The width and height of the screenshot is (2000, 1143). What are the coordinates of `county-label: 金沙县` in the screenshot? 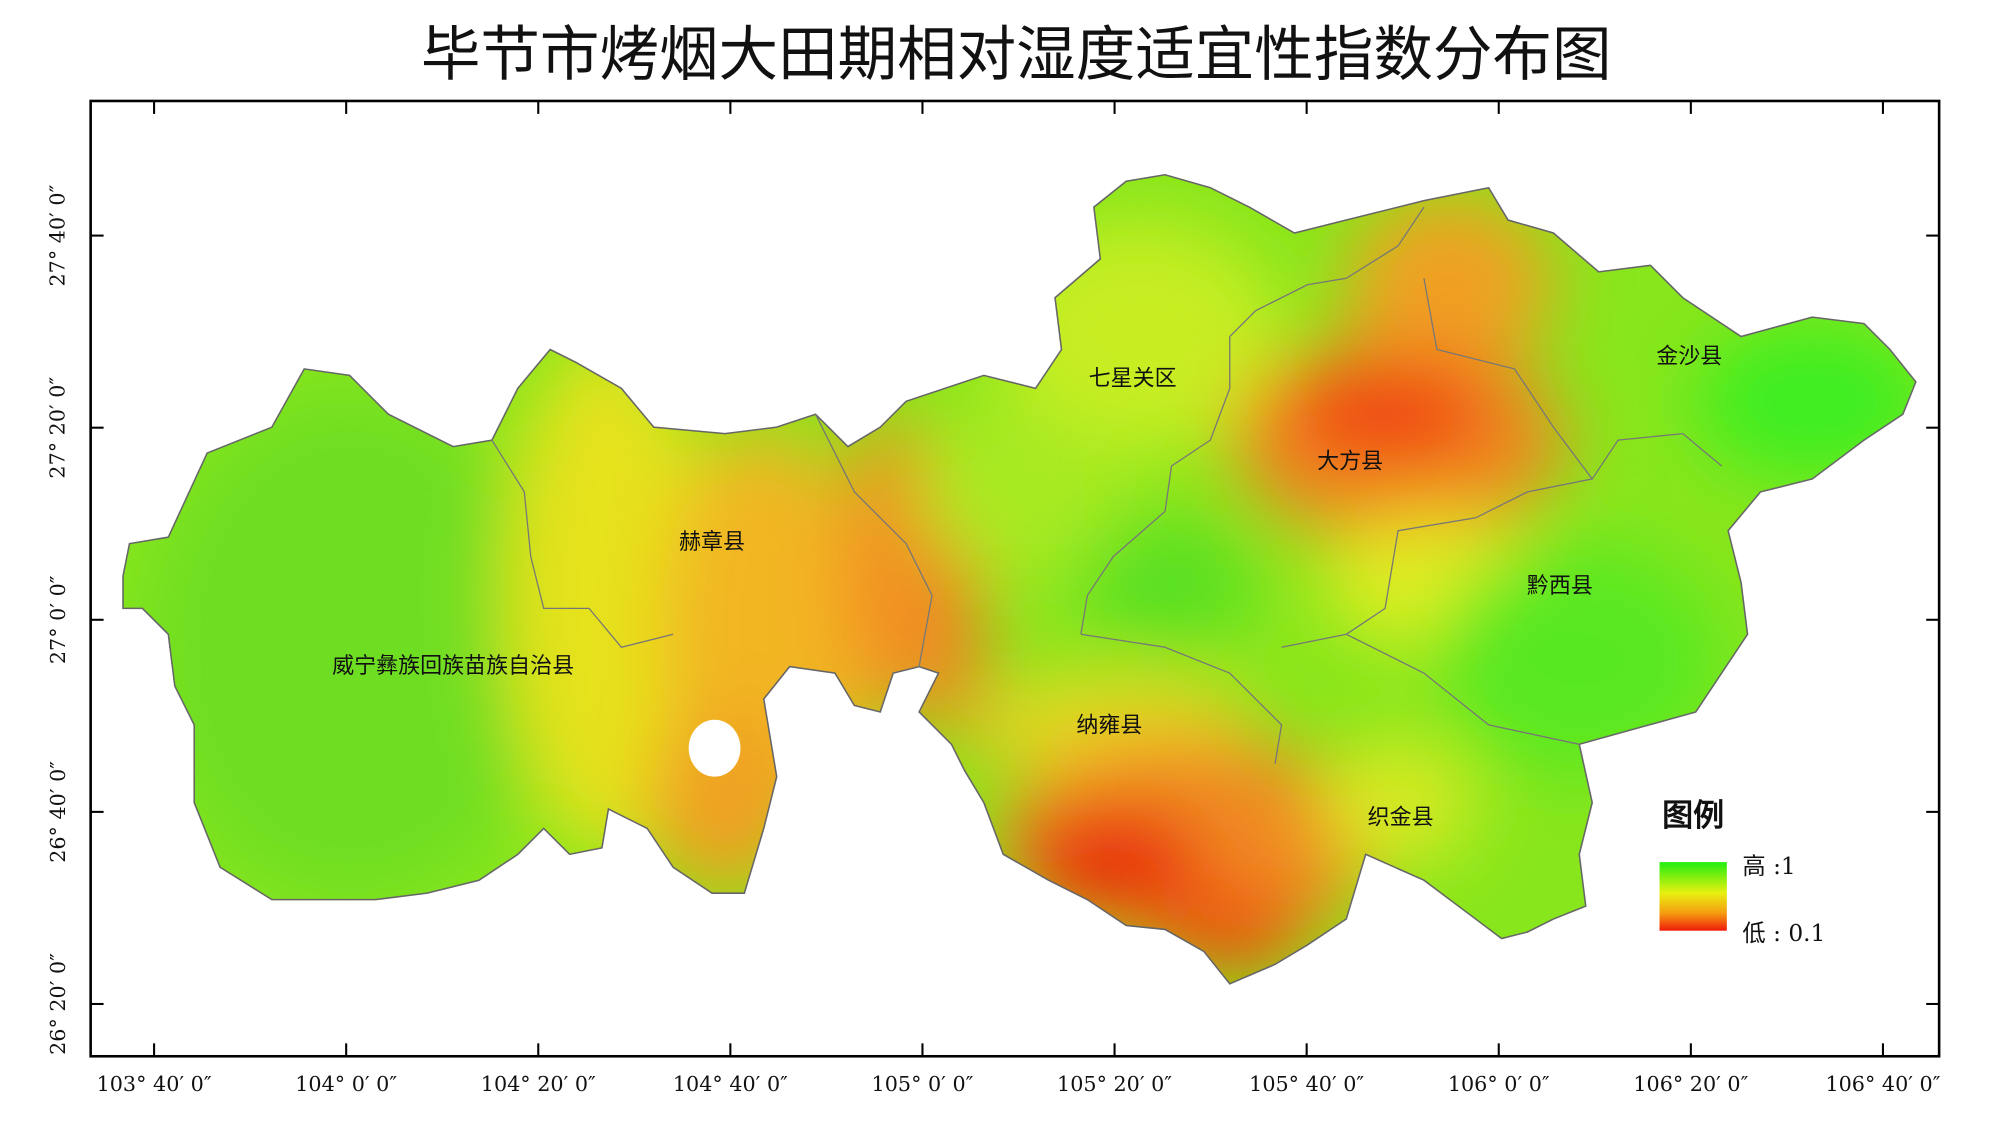 It's located at (1689, 357).